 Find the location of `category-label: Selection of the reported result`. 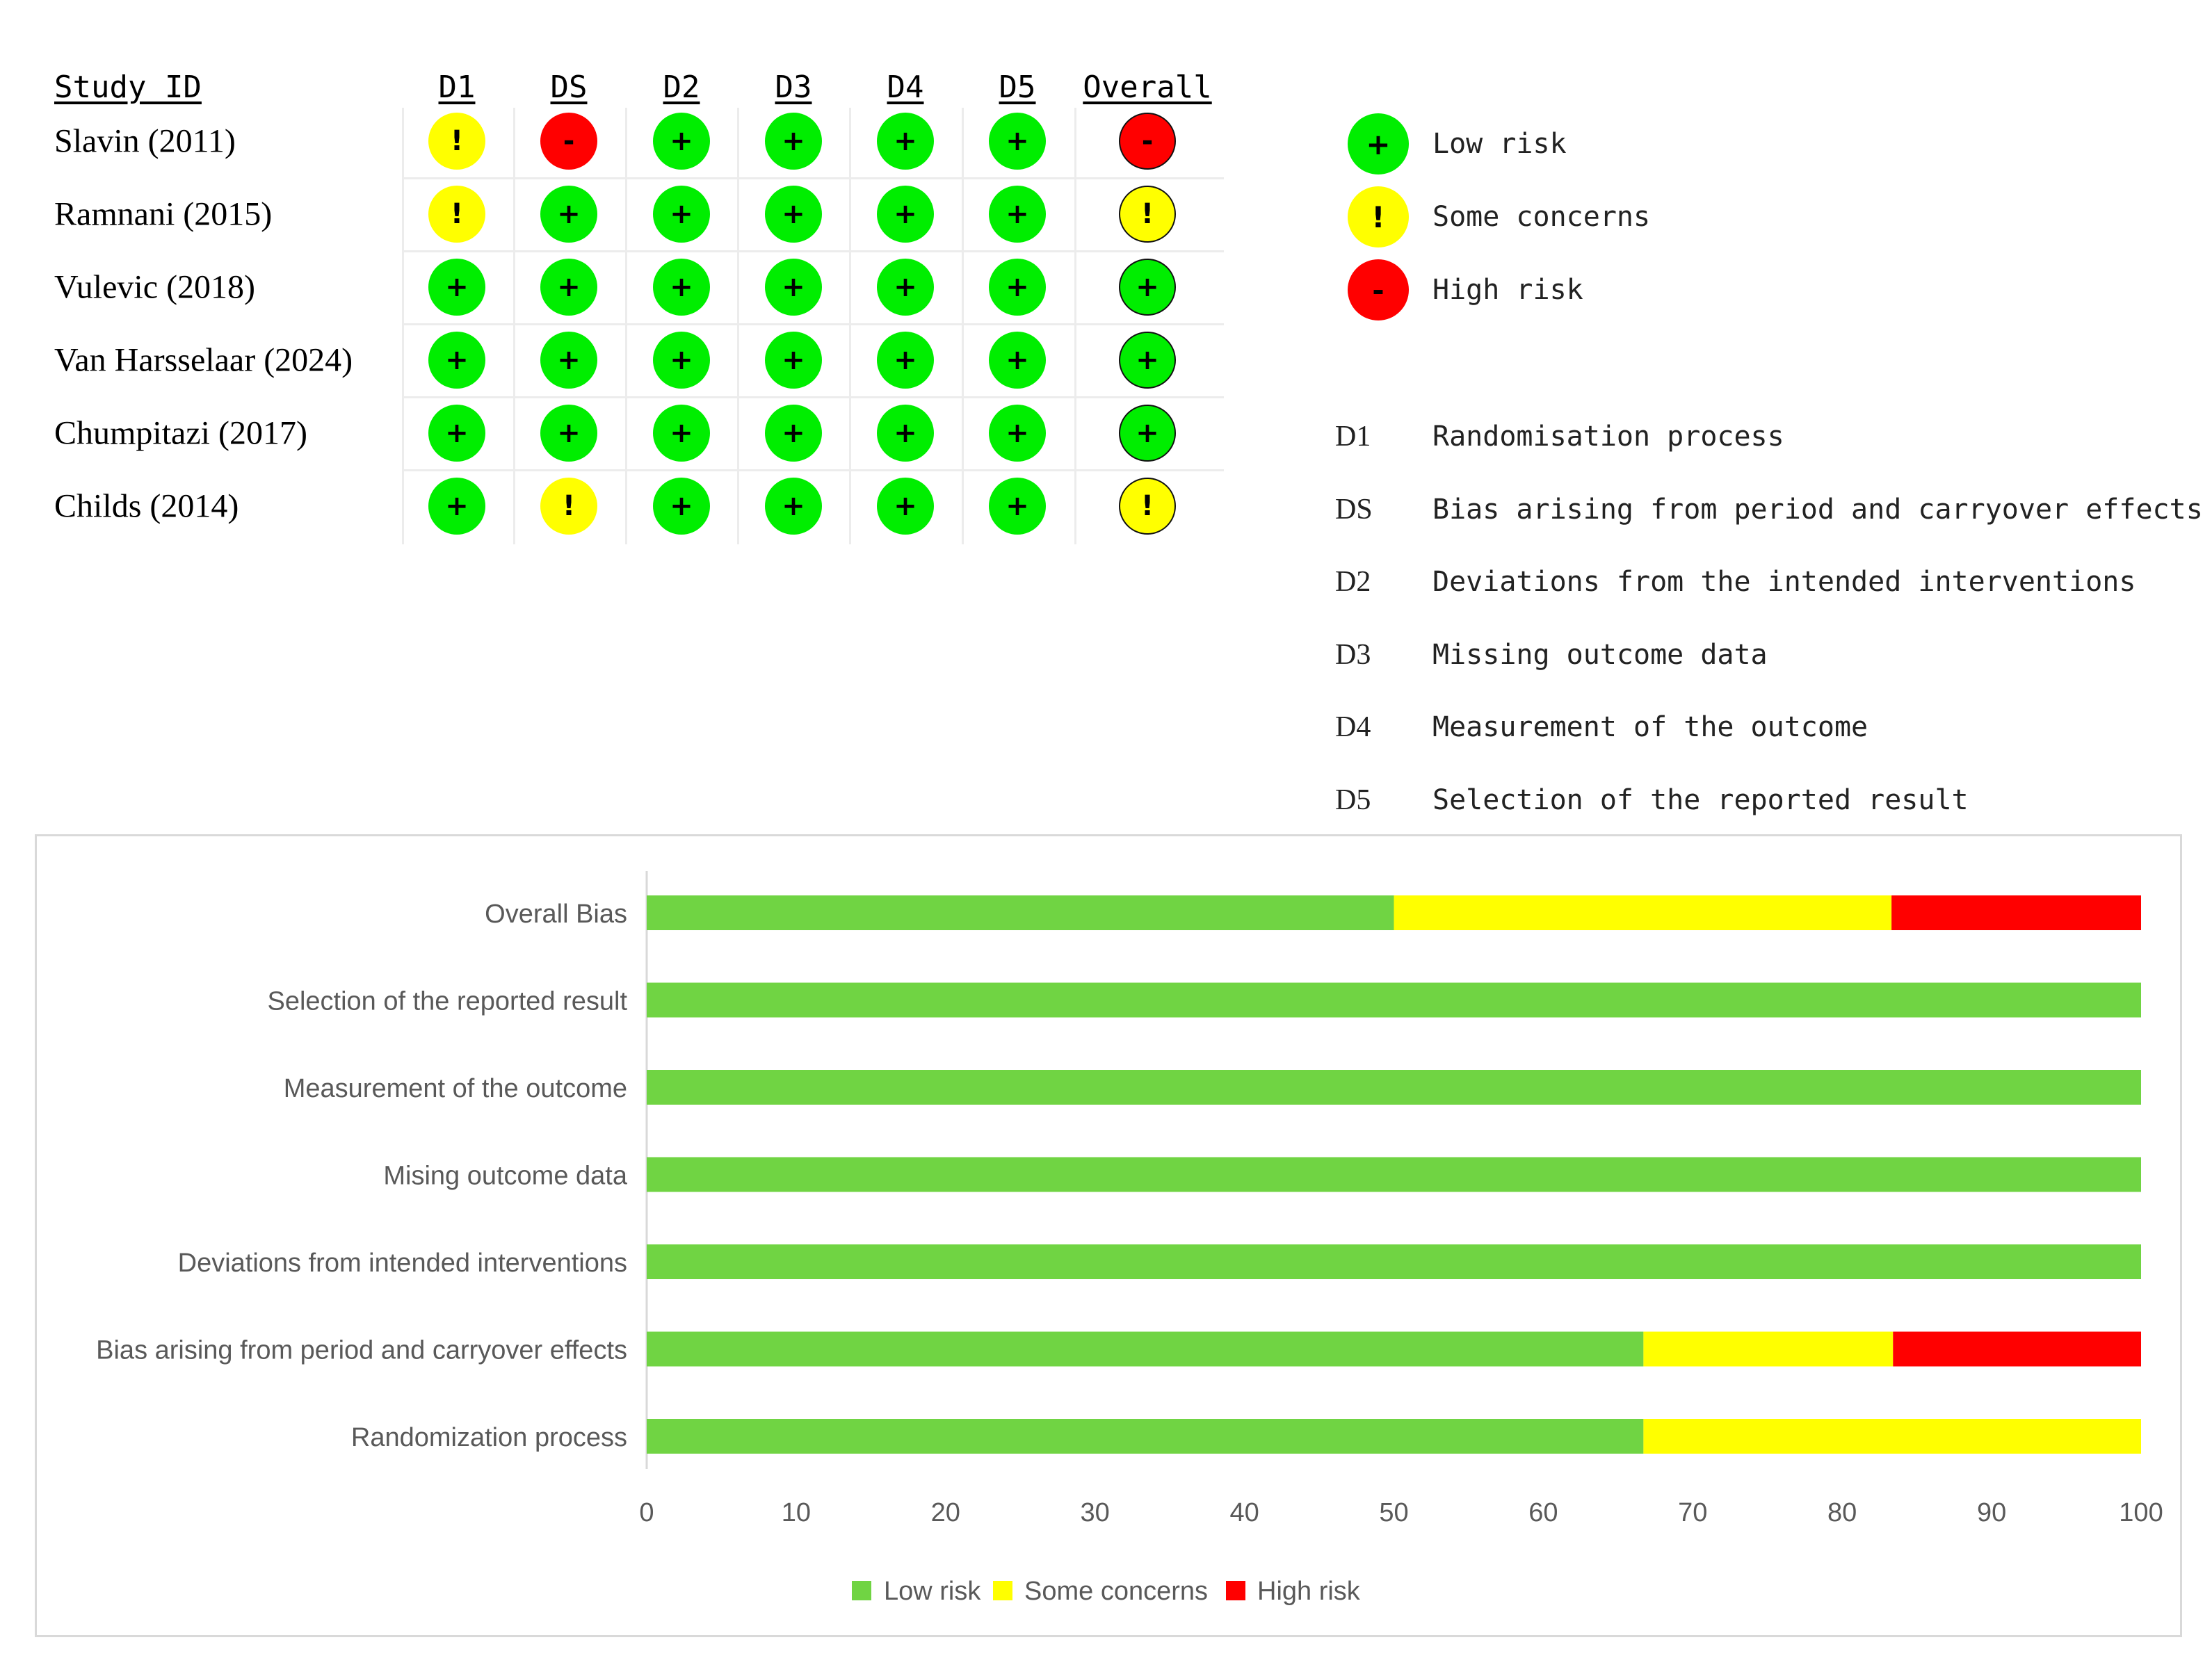

category-label: Selection of the reported result is located at coordinates (447, 1002).